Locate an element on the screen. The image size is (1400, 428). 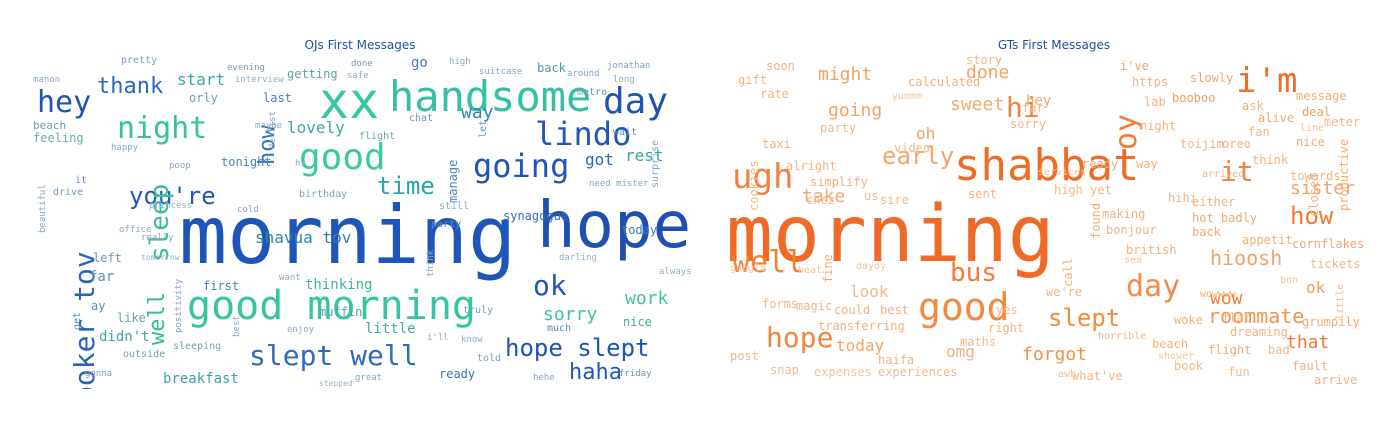
gts-word-line: line is located at coordinates (1312, 129).